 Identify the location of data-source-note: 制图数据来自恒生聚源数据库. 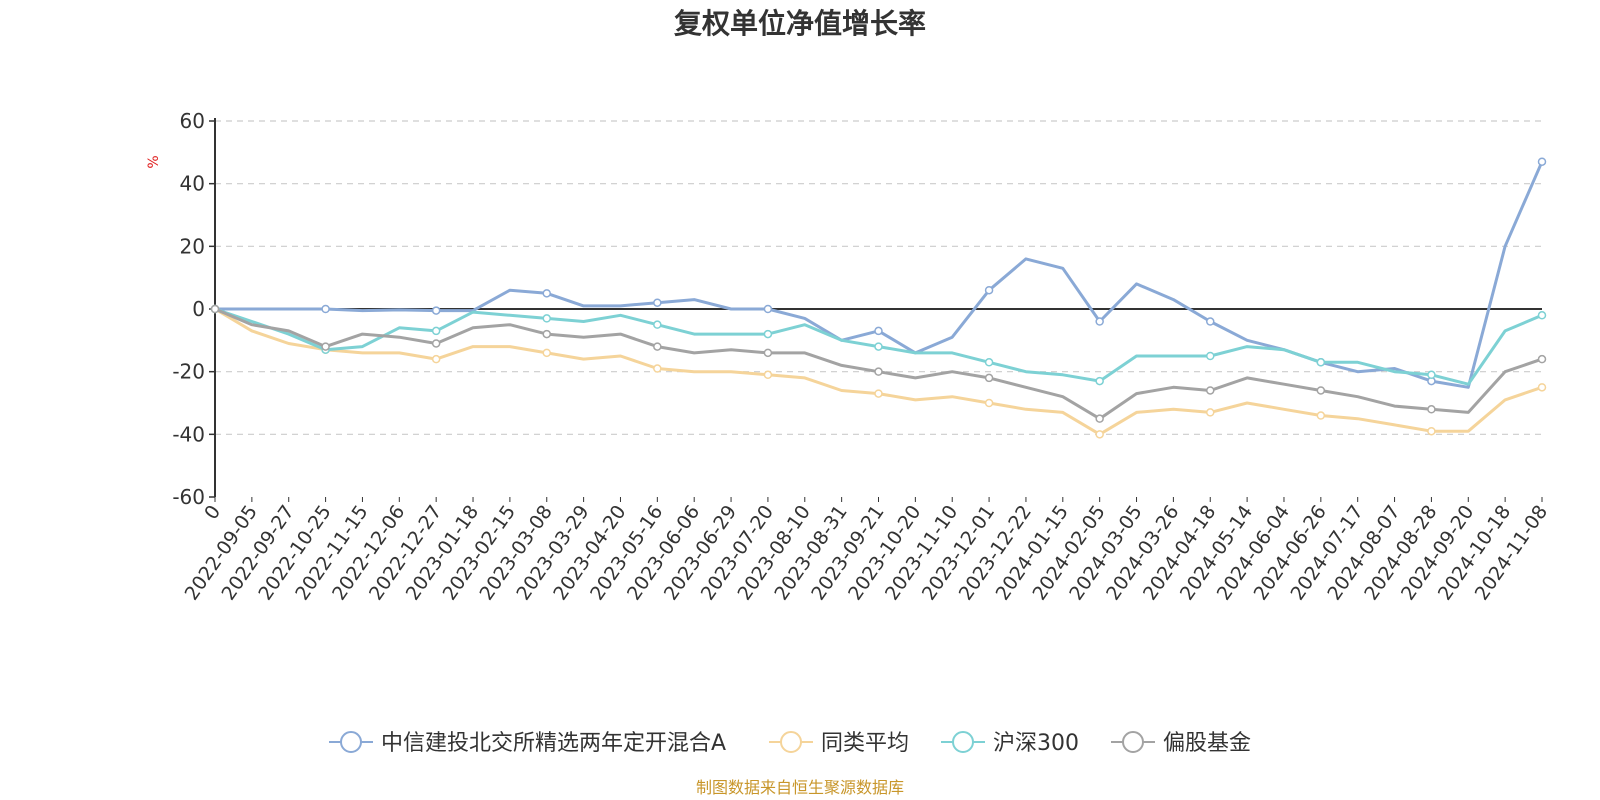
(800, 787).